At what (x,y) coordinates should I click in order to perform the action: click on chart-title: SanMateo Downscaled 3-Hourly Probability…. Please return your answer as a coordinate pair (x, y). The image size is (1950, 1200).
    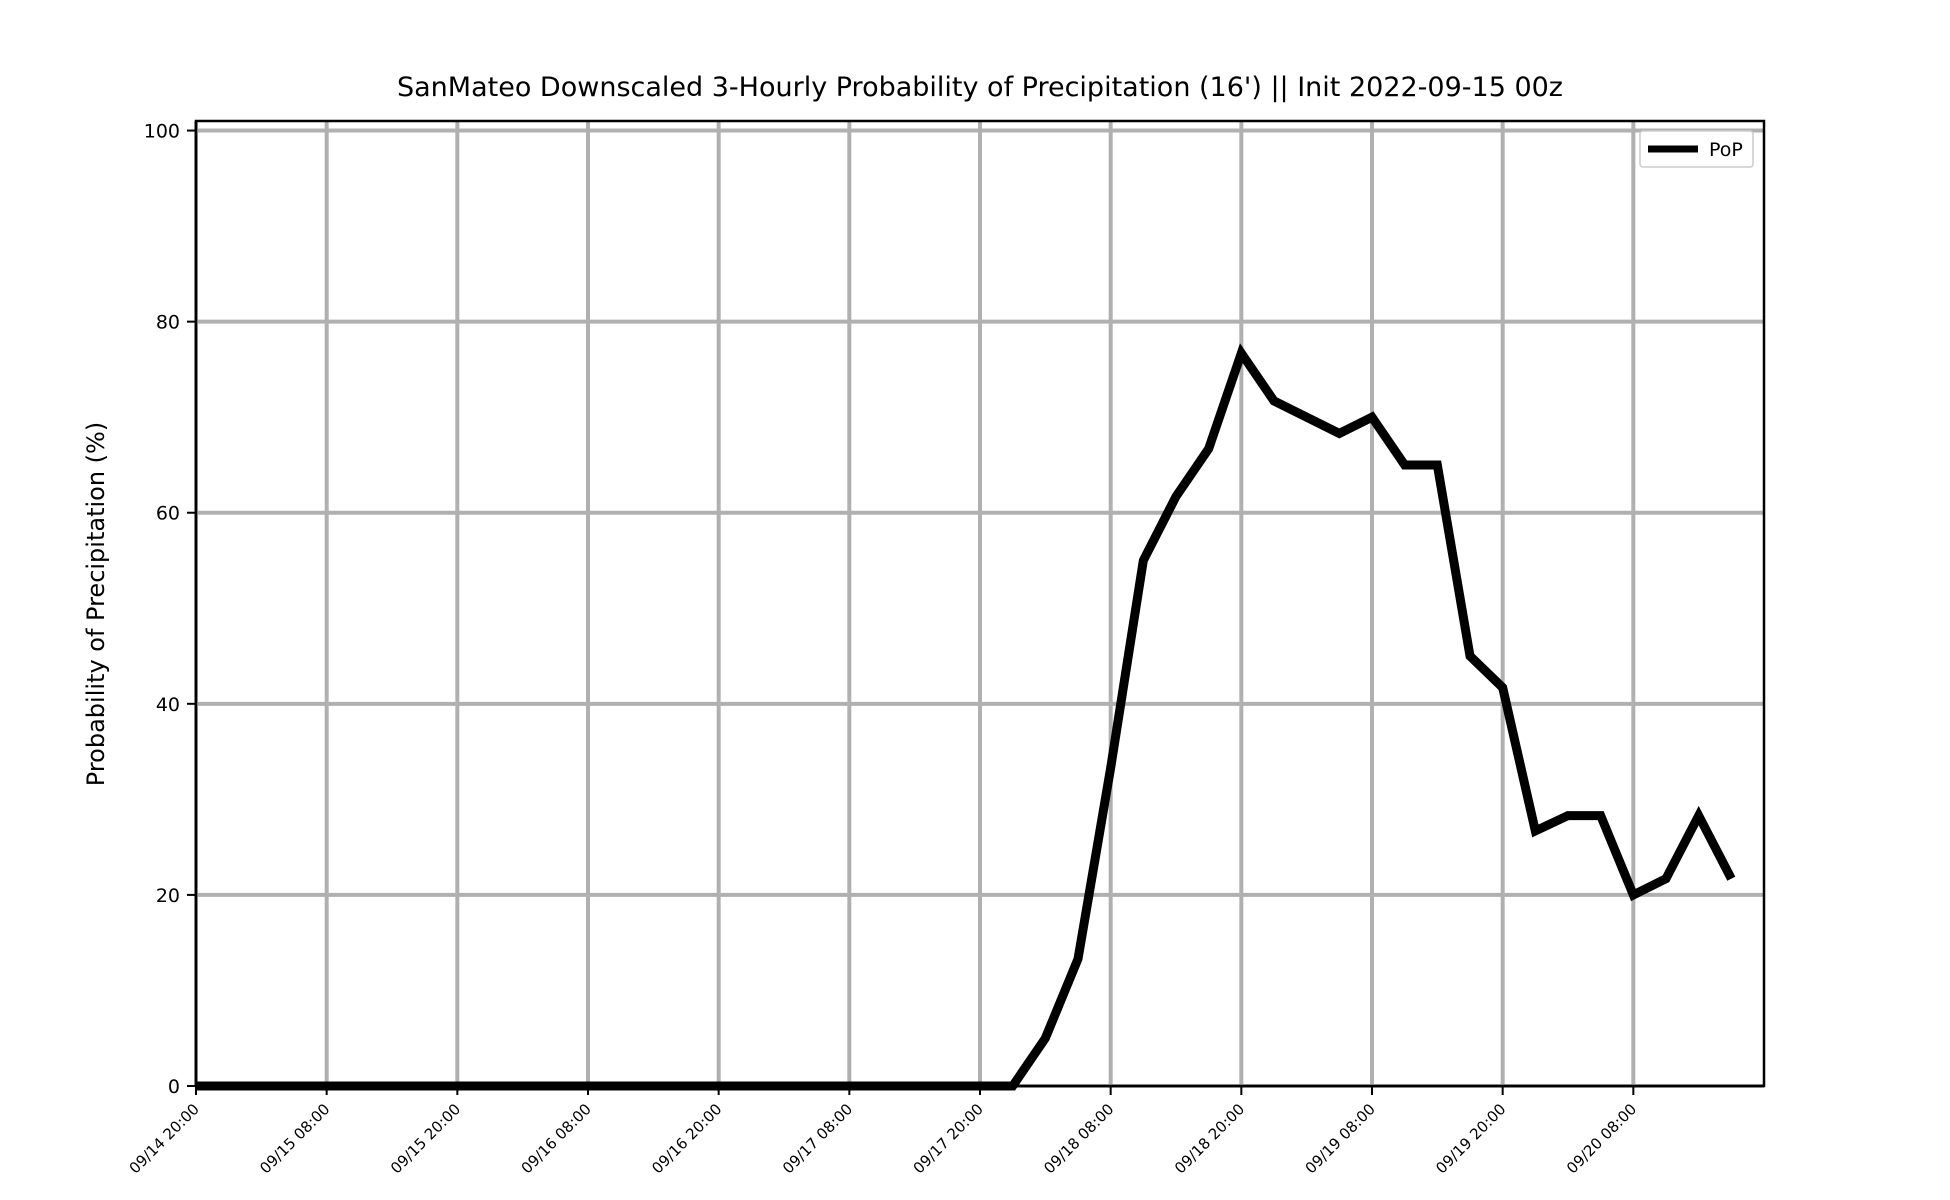
    Looking at the image, I should click on (980, 87).